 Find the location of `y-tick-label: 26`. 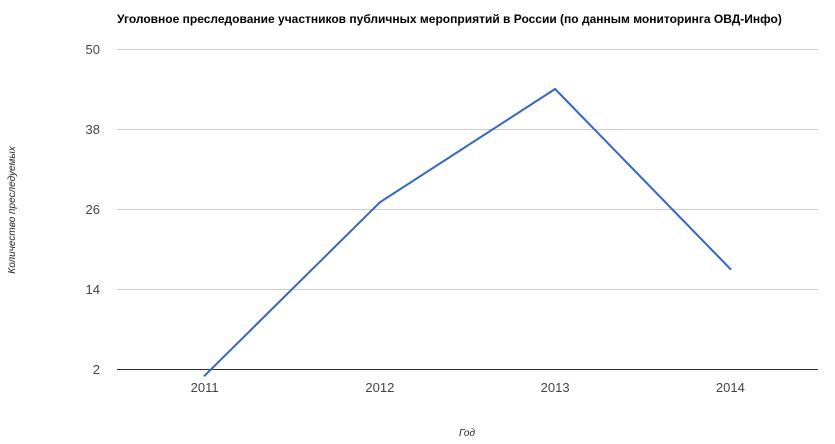

y-tick-label: 26 is located at coordinates (93, 209).